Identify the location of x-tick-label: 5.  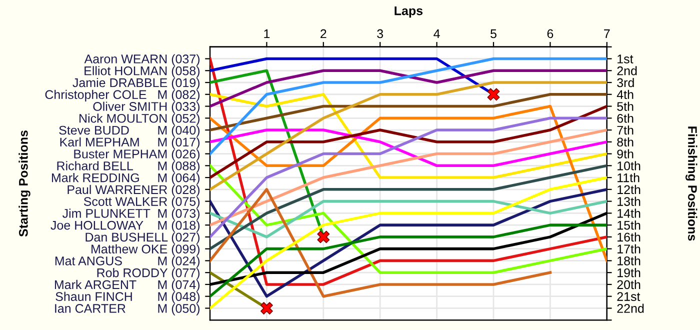
(493, 33).